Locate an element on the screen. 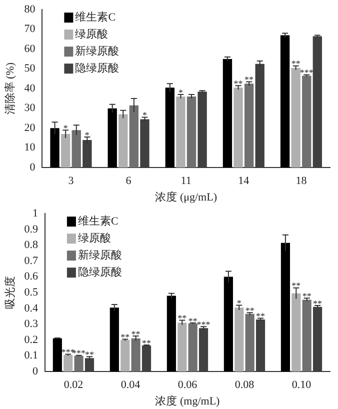  x-tick-label: 0.10 is located at coordinates (302, 385).